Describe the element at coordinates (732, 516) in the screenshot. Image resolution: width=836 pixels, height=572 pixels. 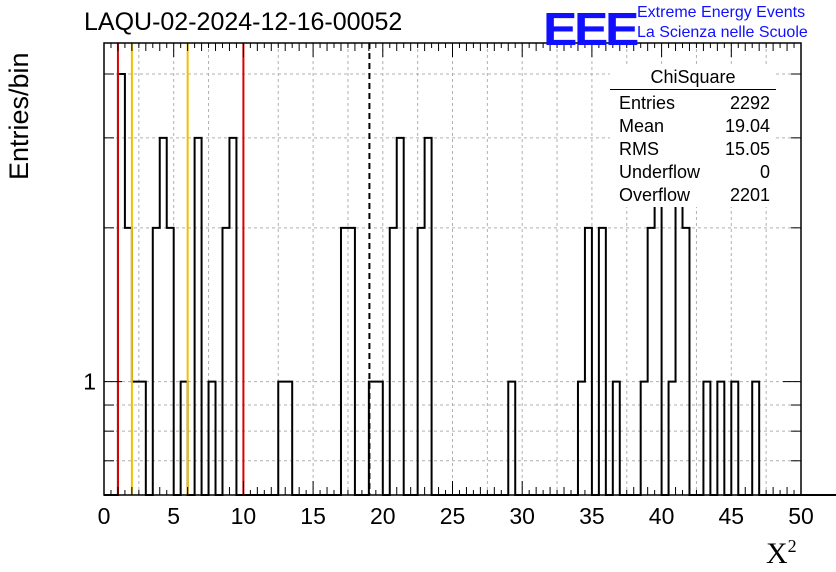
I see `x-tick-label: 45` at that location.